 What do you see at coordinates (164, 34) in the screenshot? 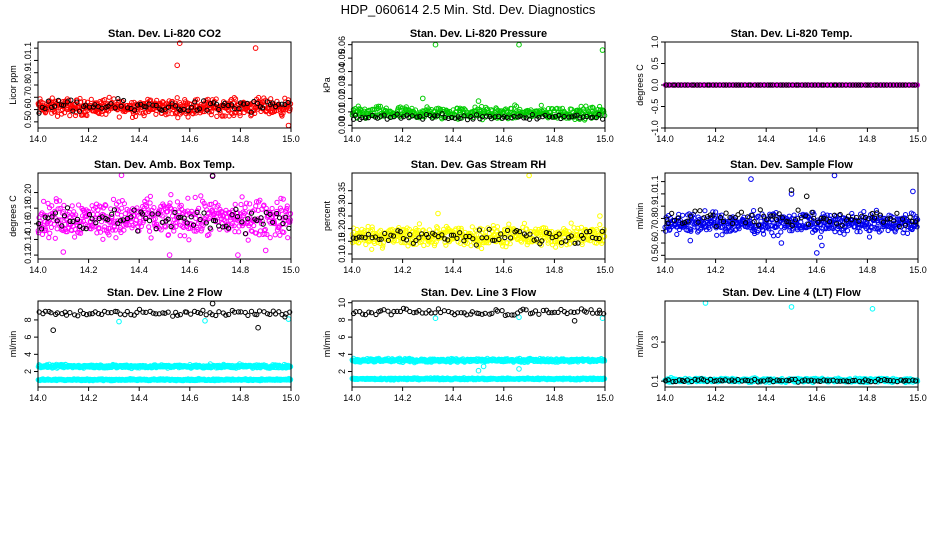
I see `chart-title: Stan. Dev. Li-820 CO2` at bounding box center [164, 34].